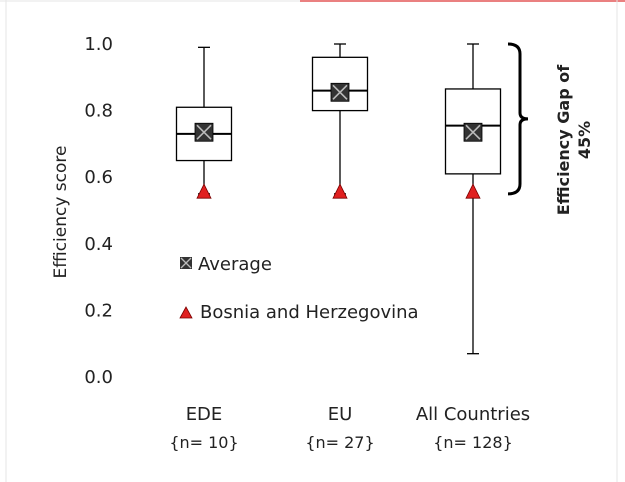 The height and width of the screenshot is (482, 625). Describe the element at coordinates (473, 442) in the screenshot. I see `x-category-n-label: {n= 128}` at that location.